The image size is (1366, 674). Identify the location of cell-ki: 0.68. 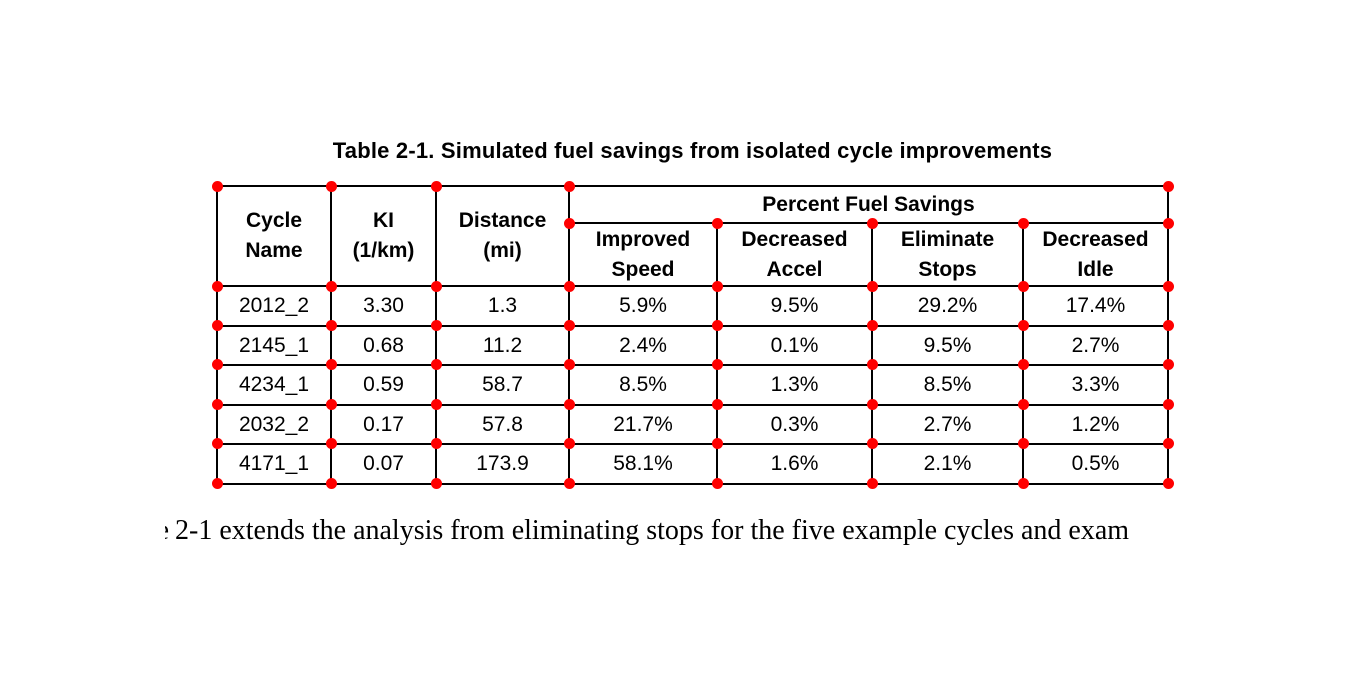
(383, 345).